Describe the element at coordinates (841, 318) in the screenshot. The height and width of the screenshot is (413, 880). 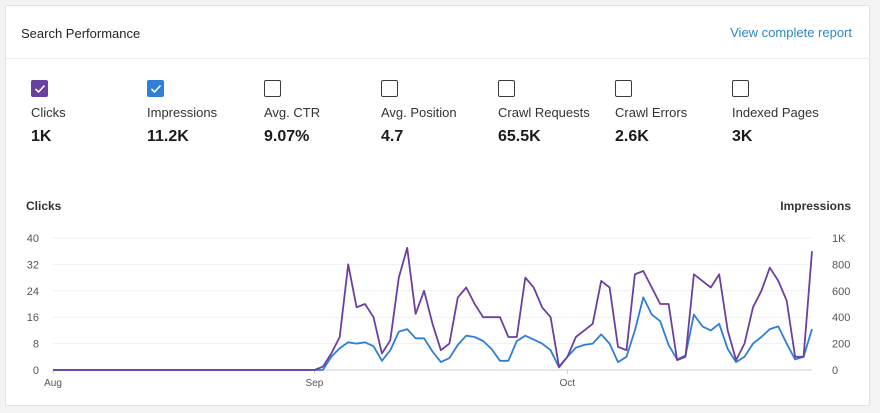
I see `right-tick-label: 400` at that location.